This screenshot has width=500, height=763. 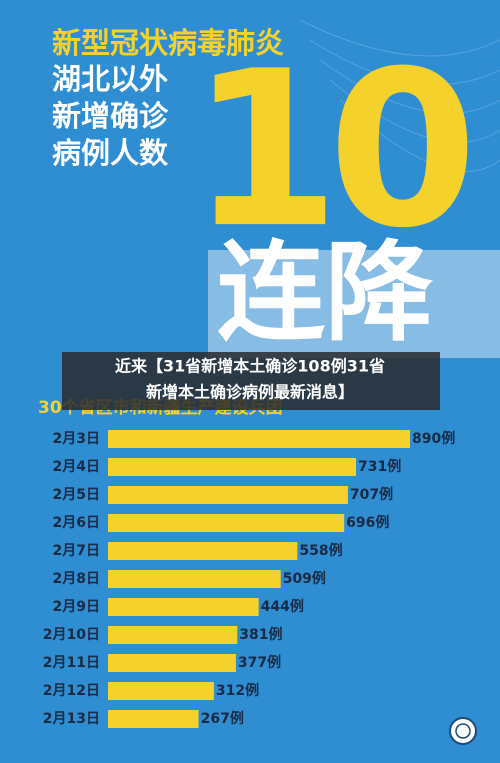 I want to click on value-label: 558例, so click(x=320, y=550).